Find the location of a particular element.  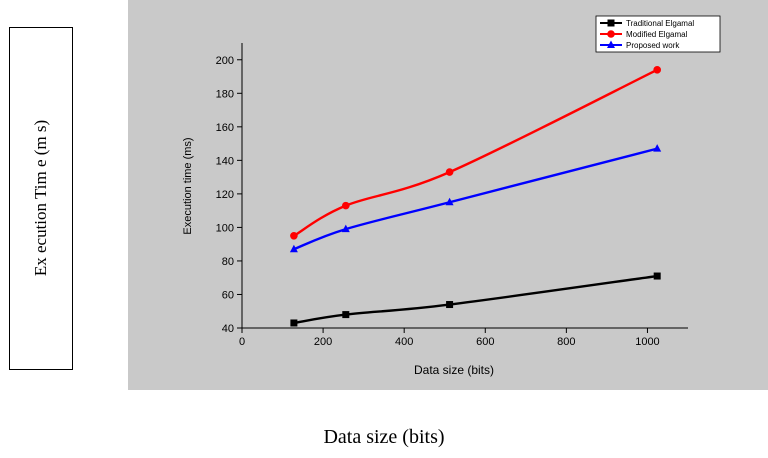

y-tick-label: 80 is located at coordinates (228, 262).